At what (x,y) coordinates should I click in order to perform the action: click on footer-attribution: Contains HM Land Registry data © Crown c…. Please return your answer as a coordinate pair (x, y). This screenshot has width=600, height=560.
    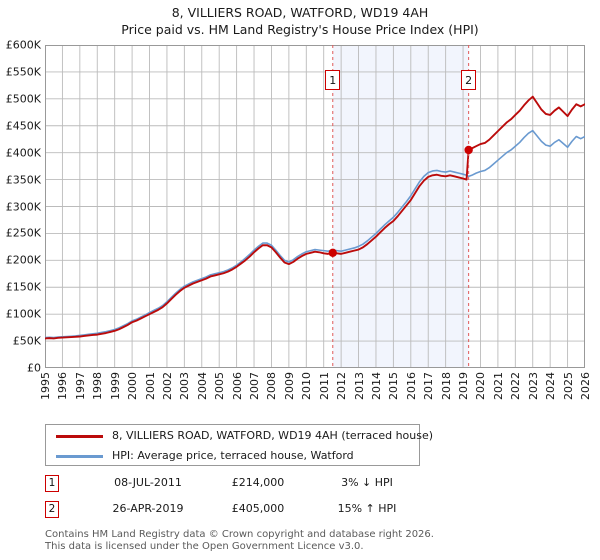
    Looking at the image, I should click on (315, 541).